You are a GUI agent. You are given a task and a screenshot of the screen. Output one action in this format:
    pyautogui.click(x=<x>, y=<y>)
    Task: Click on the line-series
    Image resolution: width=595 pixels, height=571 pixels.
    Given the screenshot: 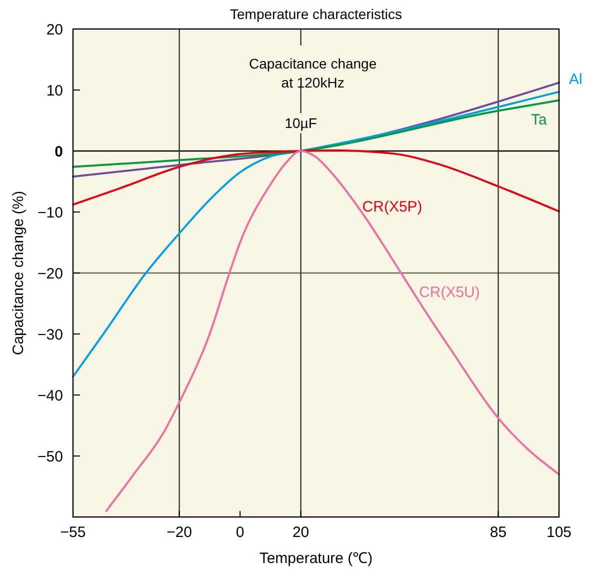 What is the action you would take?
    pyautogui.click(x=316, y=133)
    